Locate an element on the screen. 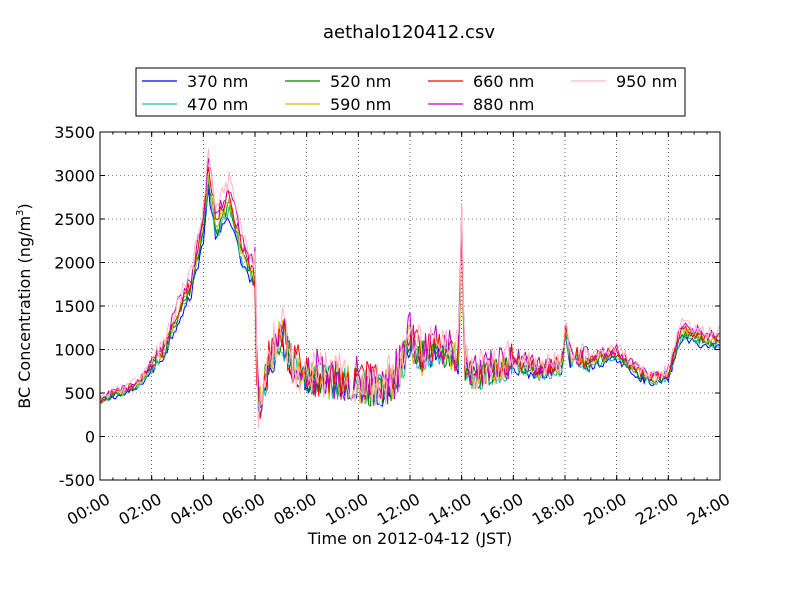 The width and height of the screenshot is (800, 600). chart-title: aethalo120412.csv is located at coordinates (409, 32).